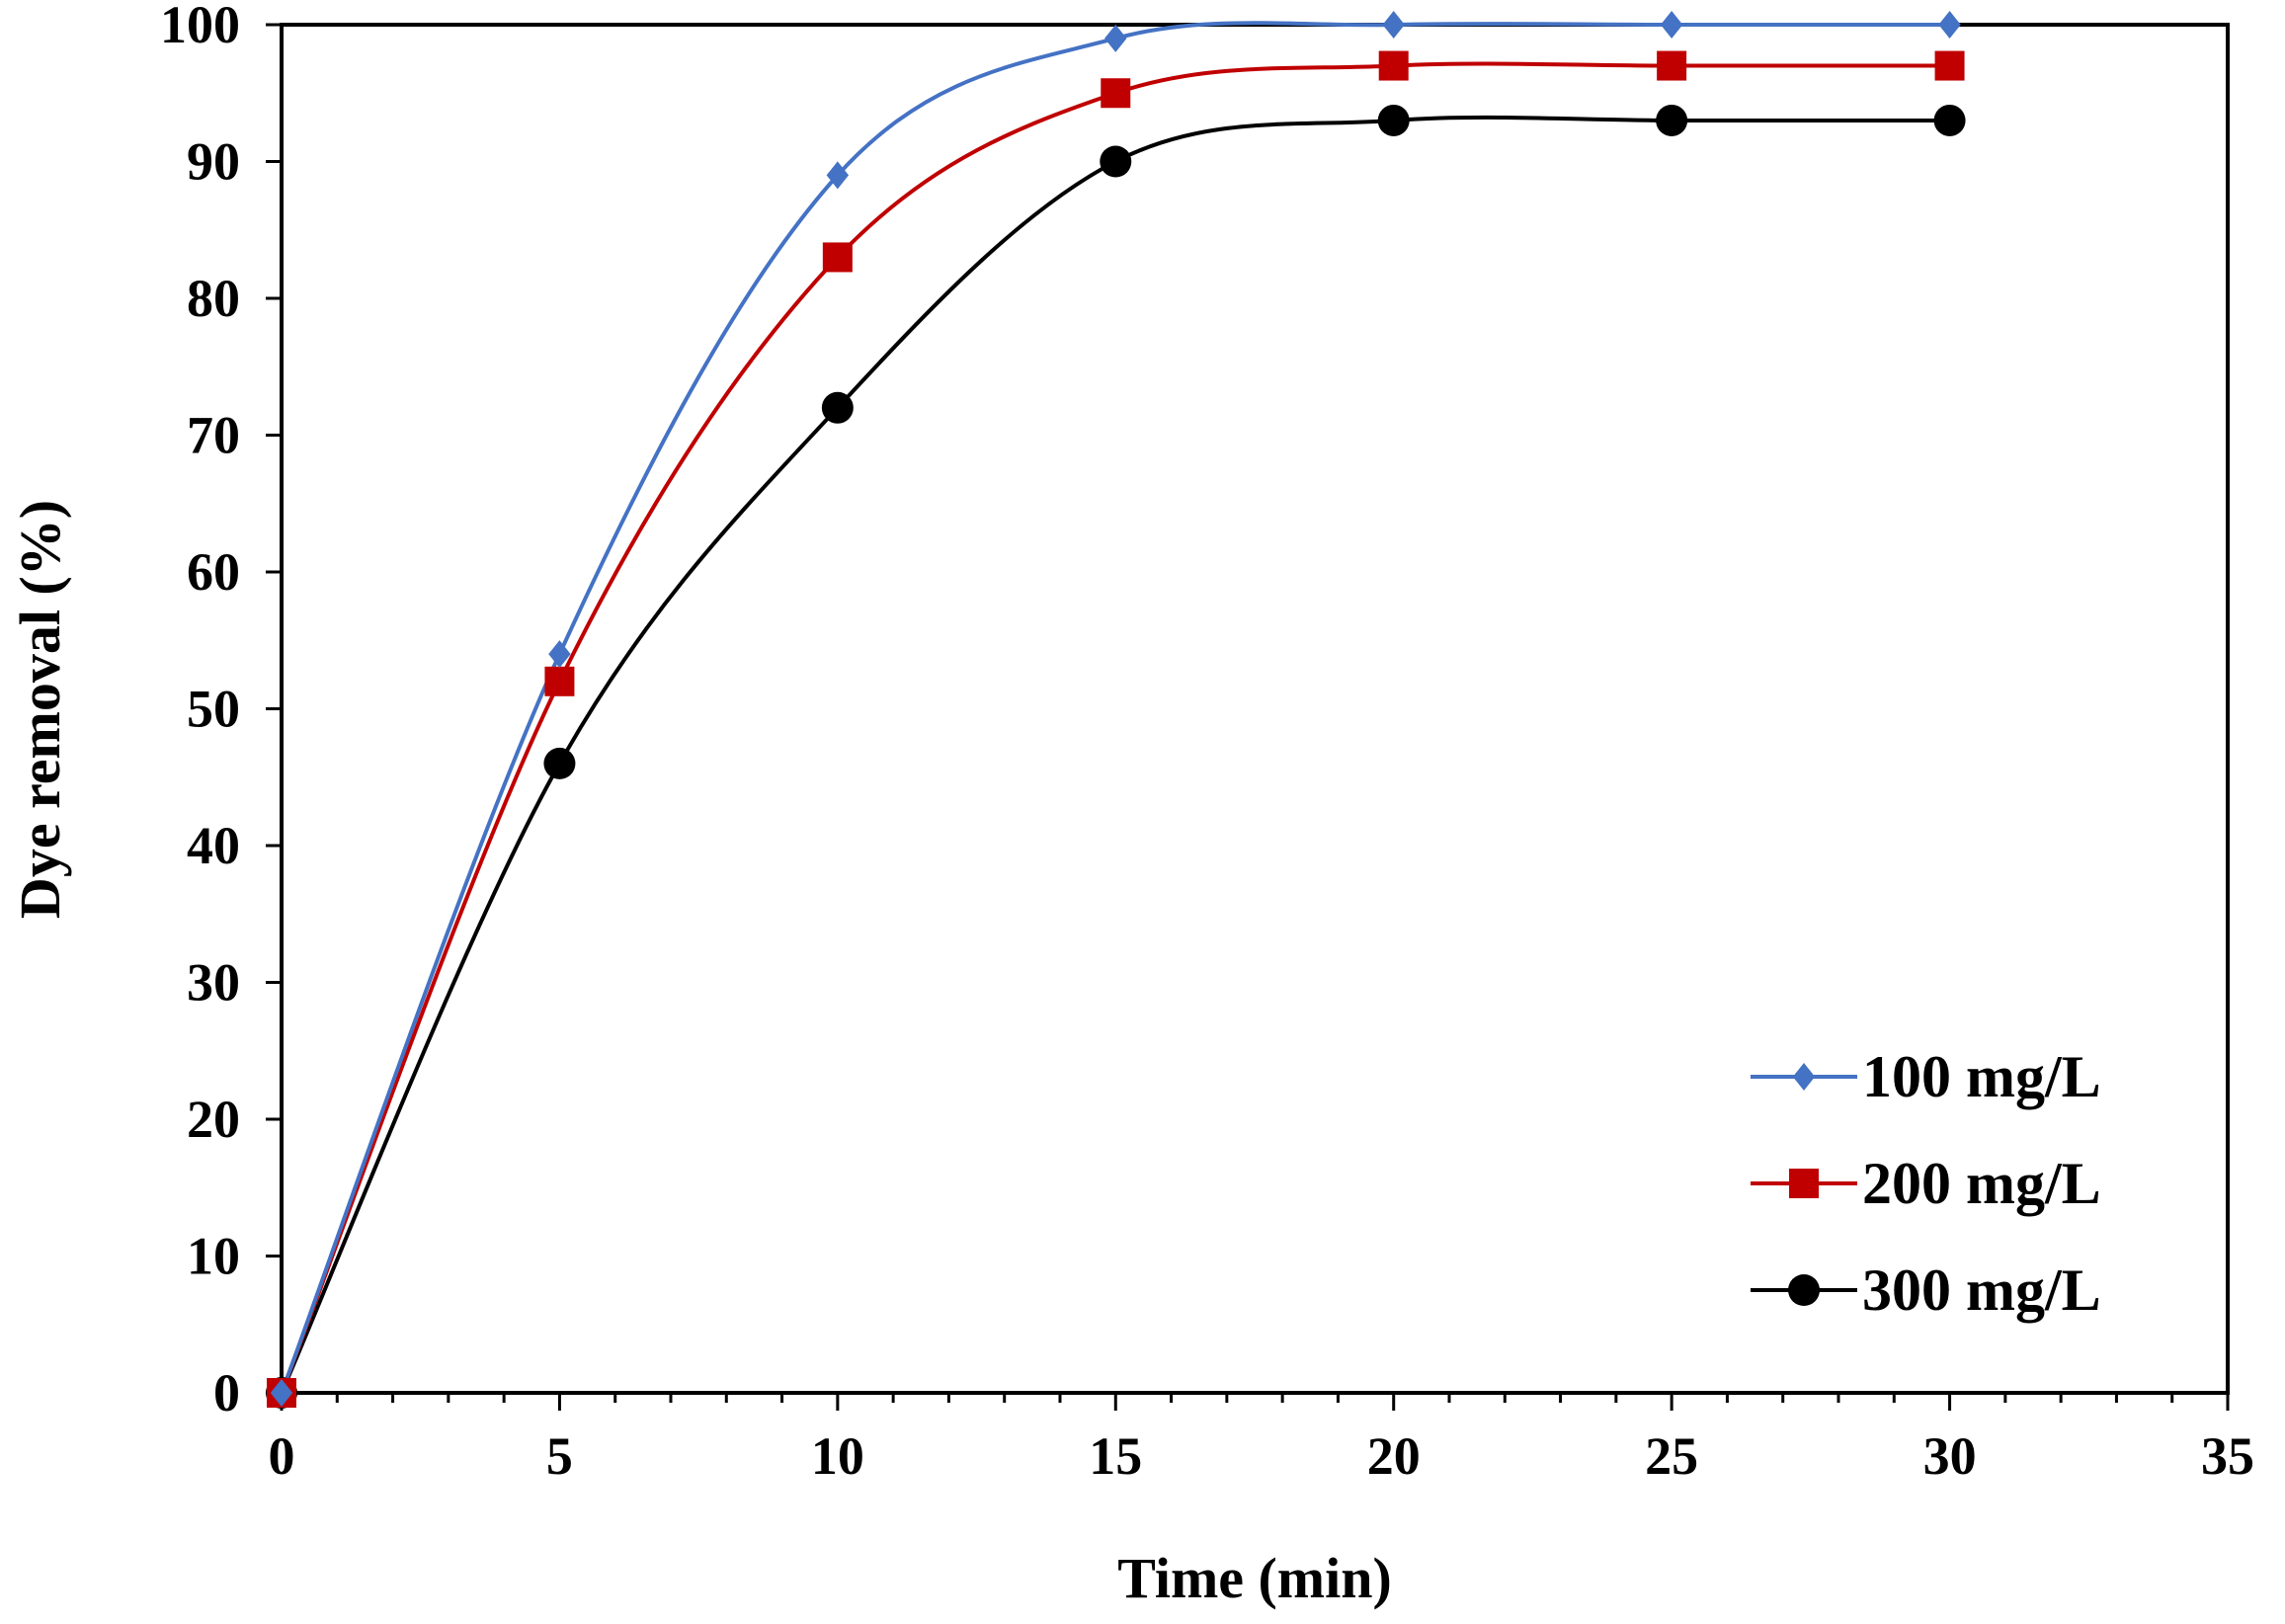 The height and width of the screenshot is (1624, 2285). I want to click on y-tick-label: 60, so click(213, 572).